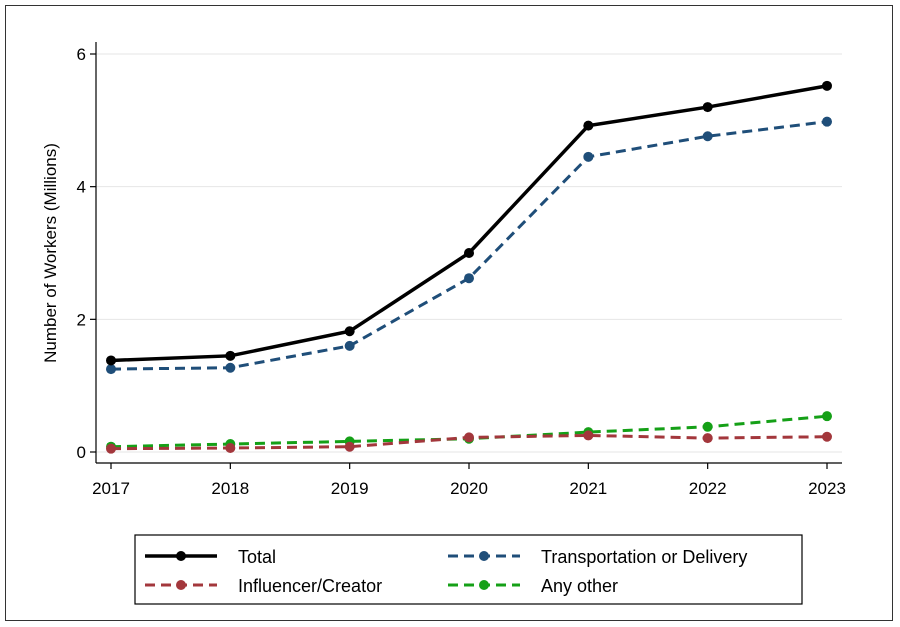  Describe the element at coordinates (827, 416) in the screenshot. I see `data-point-any-other-2023` at that location.